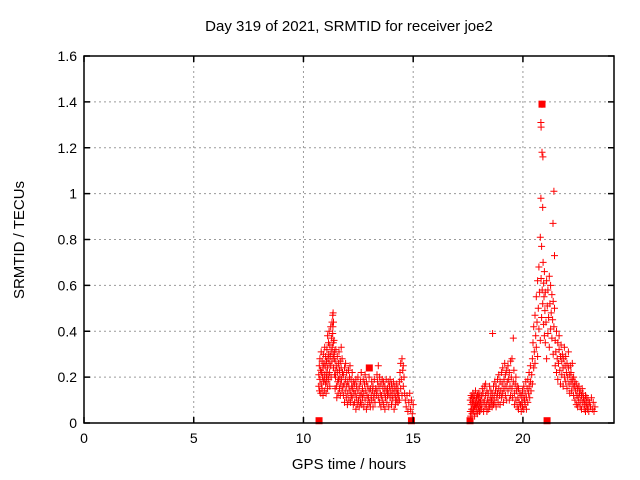 This screenshot has width=640, height=480. What do you see at coordinates (19, 240) in the screenshot?
I see `y-axis-label: SRMTID / TECUs` at bounding box center [19, 240].